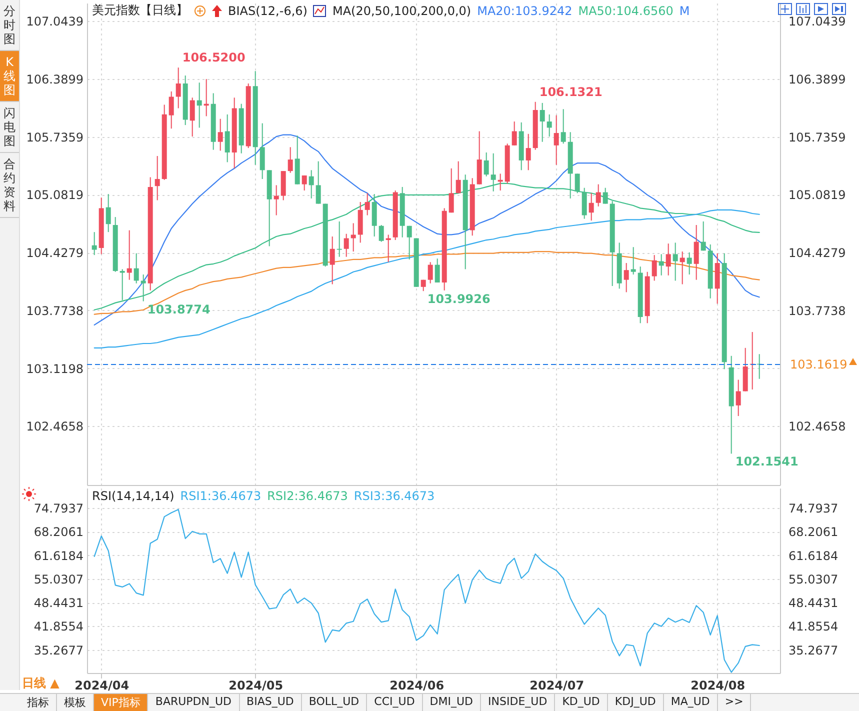  I want to click on y2-tick-label: 106.3899, so click(817, 79).